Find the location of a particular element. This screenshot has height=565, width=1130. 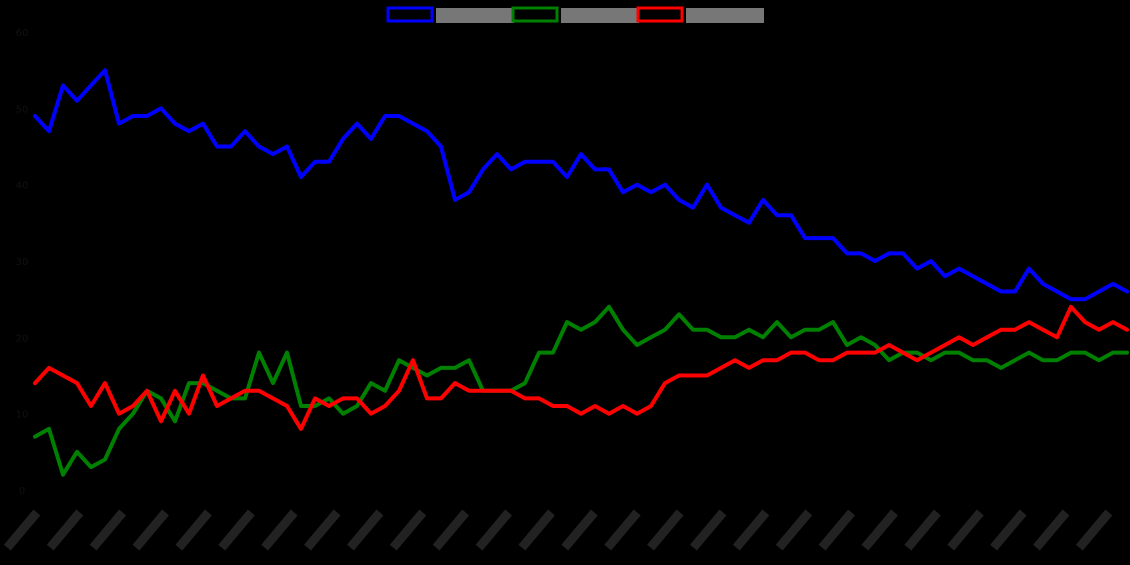

y-tick-label: 40 is located at coordinates (22, 186).